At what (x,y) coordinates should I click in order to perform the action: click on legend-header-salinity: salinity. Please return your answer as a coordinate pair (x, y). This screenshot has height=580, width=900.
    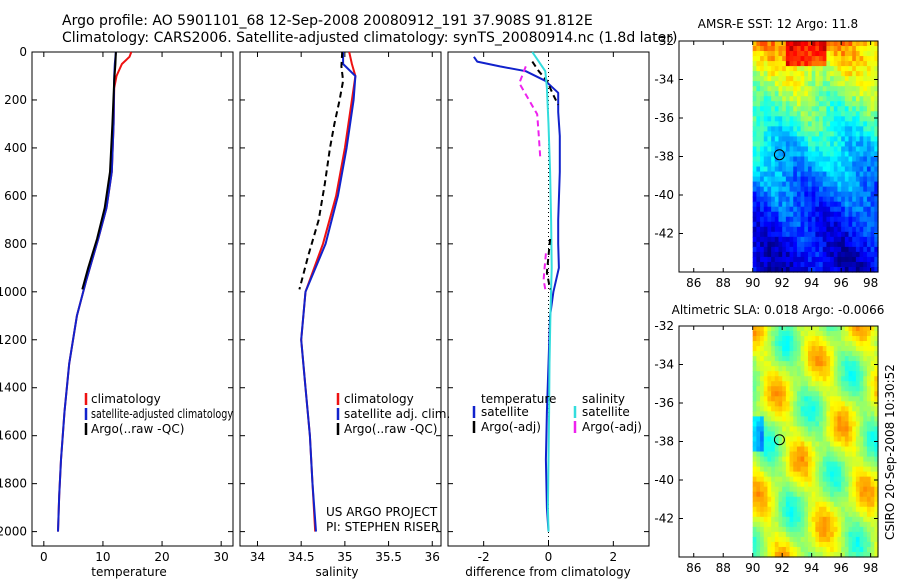
    Looking at the image, I should click on (603, 399).